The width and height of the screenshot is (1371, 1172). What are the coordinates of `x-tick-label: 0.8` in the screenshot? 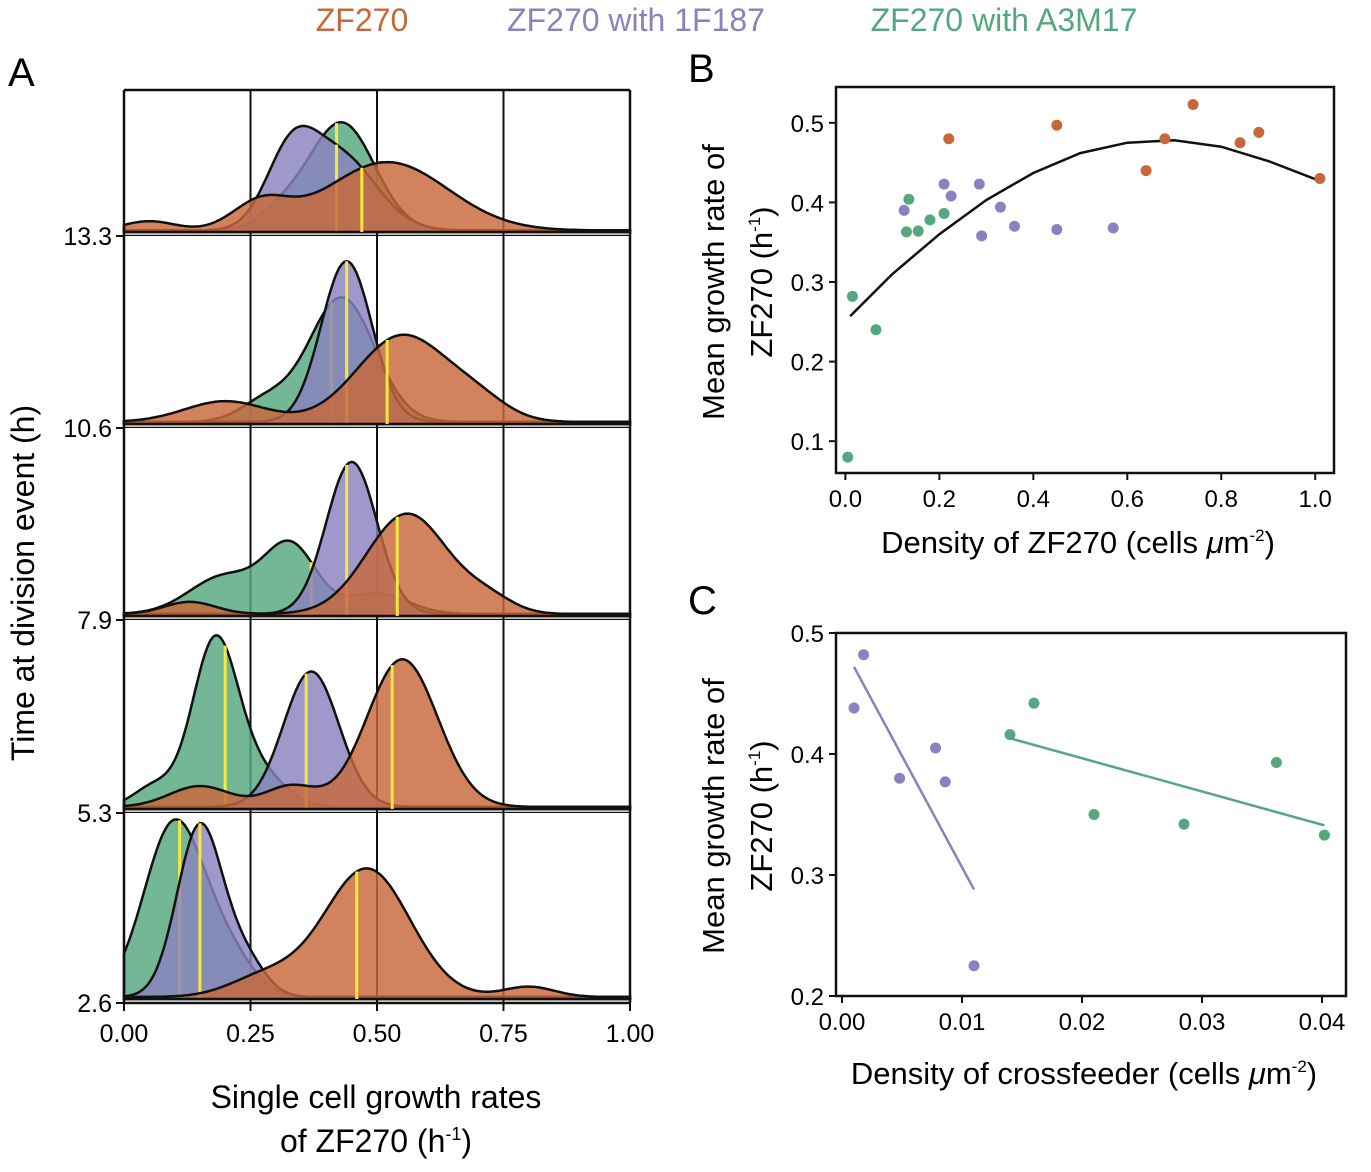 It's located at (1221, 499).